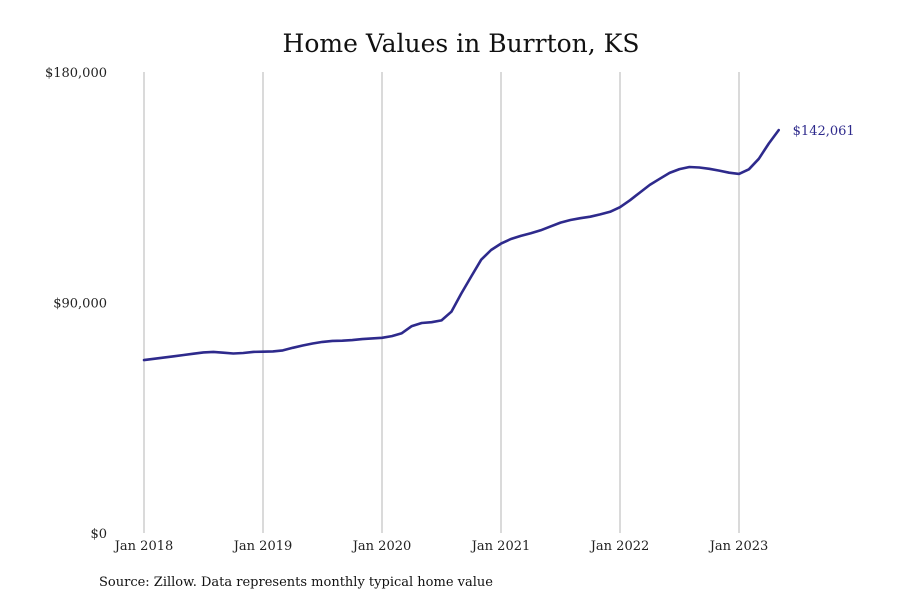 This screenshot has width=900, height=600. Describe the element at coordinates (738, 546) in the screenshot. I see `x-tick-label: Jan 2023` at that location.